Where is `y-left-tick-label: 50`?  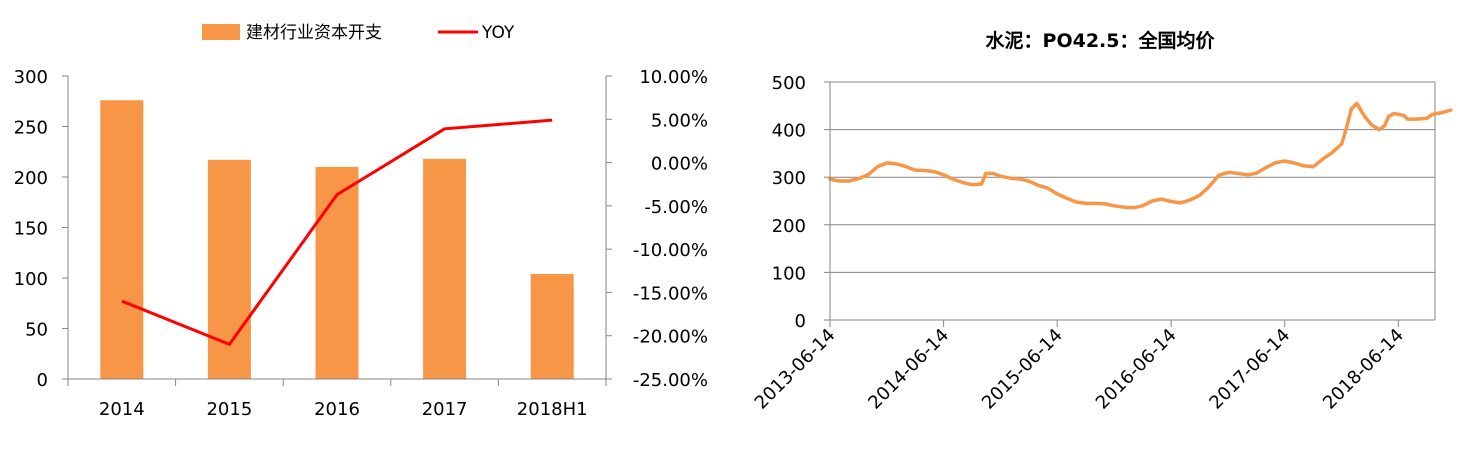
y-left-tick-label: 50 is located at coordinates (36, 330).